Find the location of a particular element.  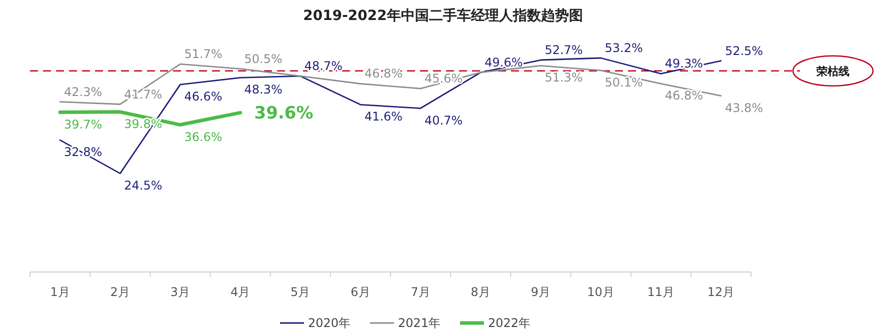

data-label: 40.7% is located at coordinates (443, 120).